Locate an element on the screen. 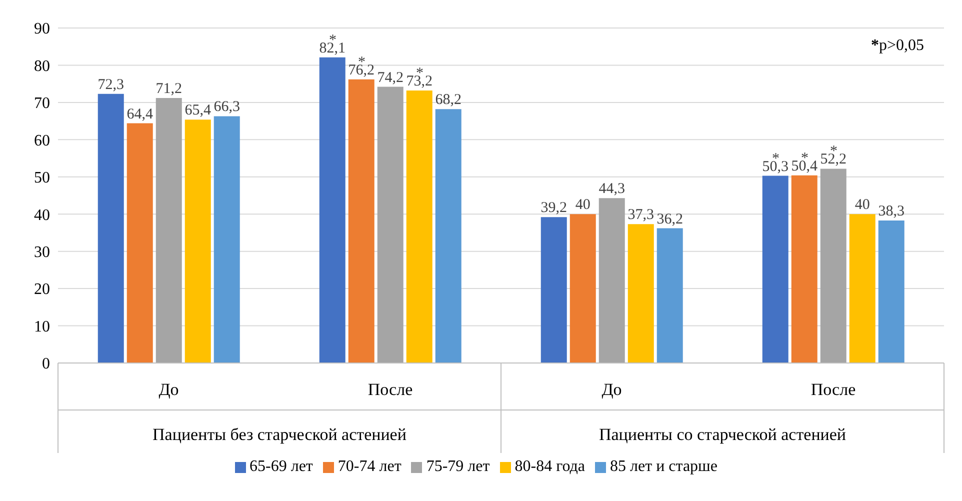 The image size is (962, 501). data-label: 36,2 is located at coordinates (669, 219).